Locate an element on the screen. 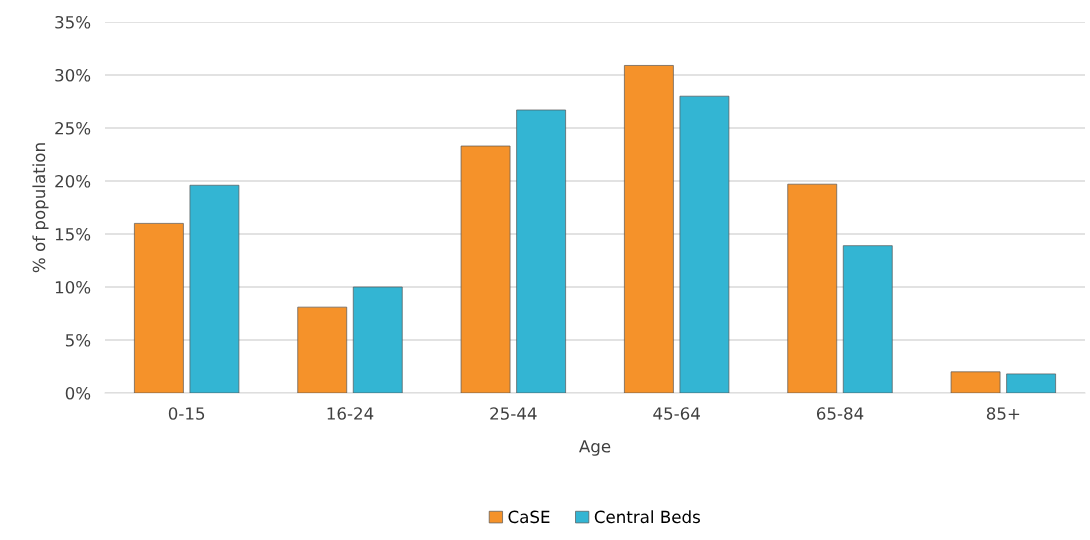 The image size is (1090, 540). x-tick-label: 0-15 is located at coordinates (186, 413).